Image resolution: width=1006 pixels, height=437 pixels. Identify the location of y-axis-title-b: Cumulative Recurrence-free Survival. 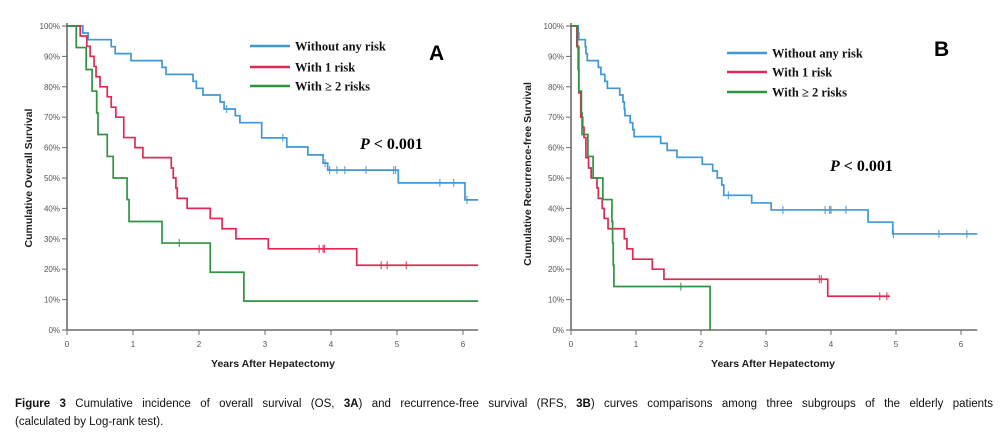
(528, 174).